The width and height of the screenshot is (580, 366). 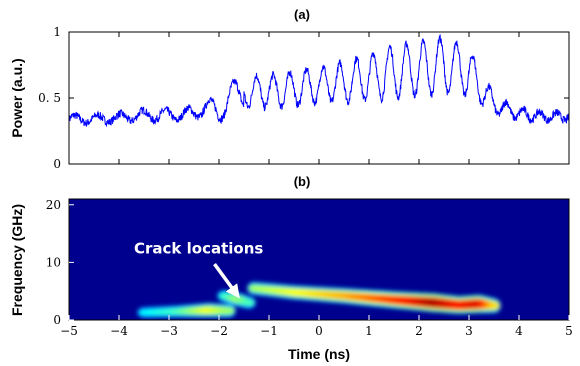 What do you see at coordinates (169, 331) in the screenshot?
I see `time-xtick-label: −3` at bounding box center [169, 331].